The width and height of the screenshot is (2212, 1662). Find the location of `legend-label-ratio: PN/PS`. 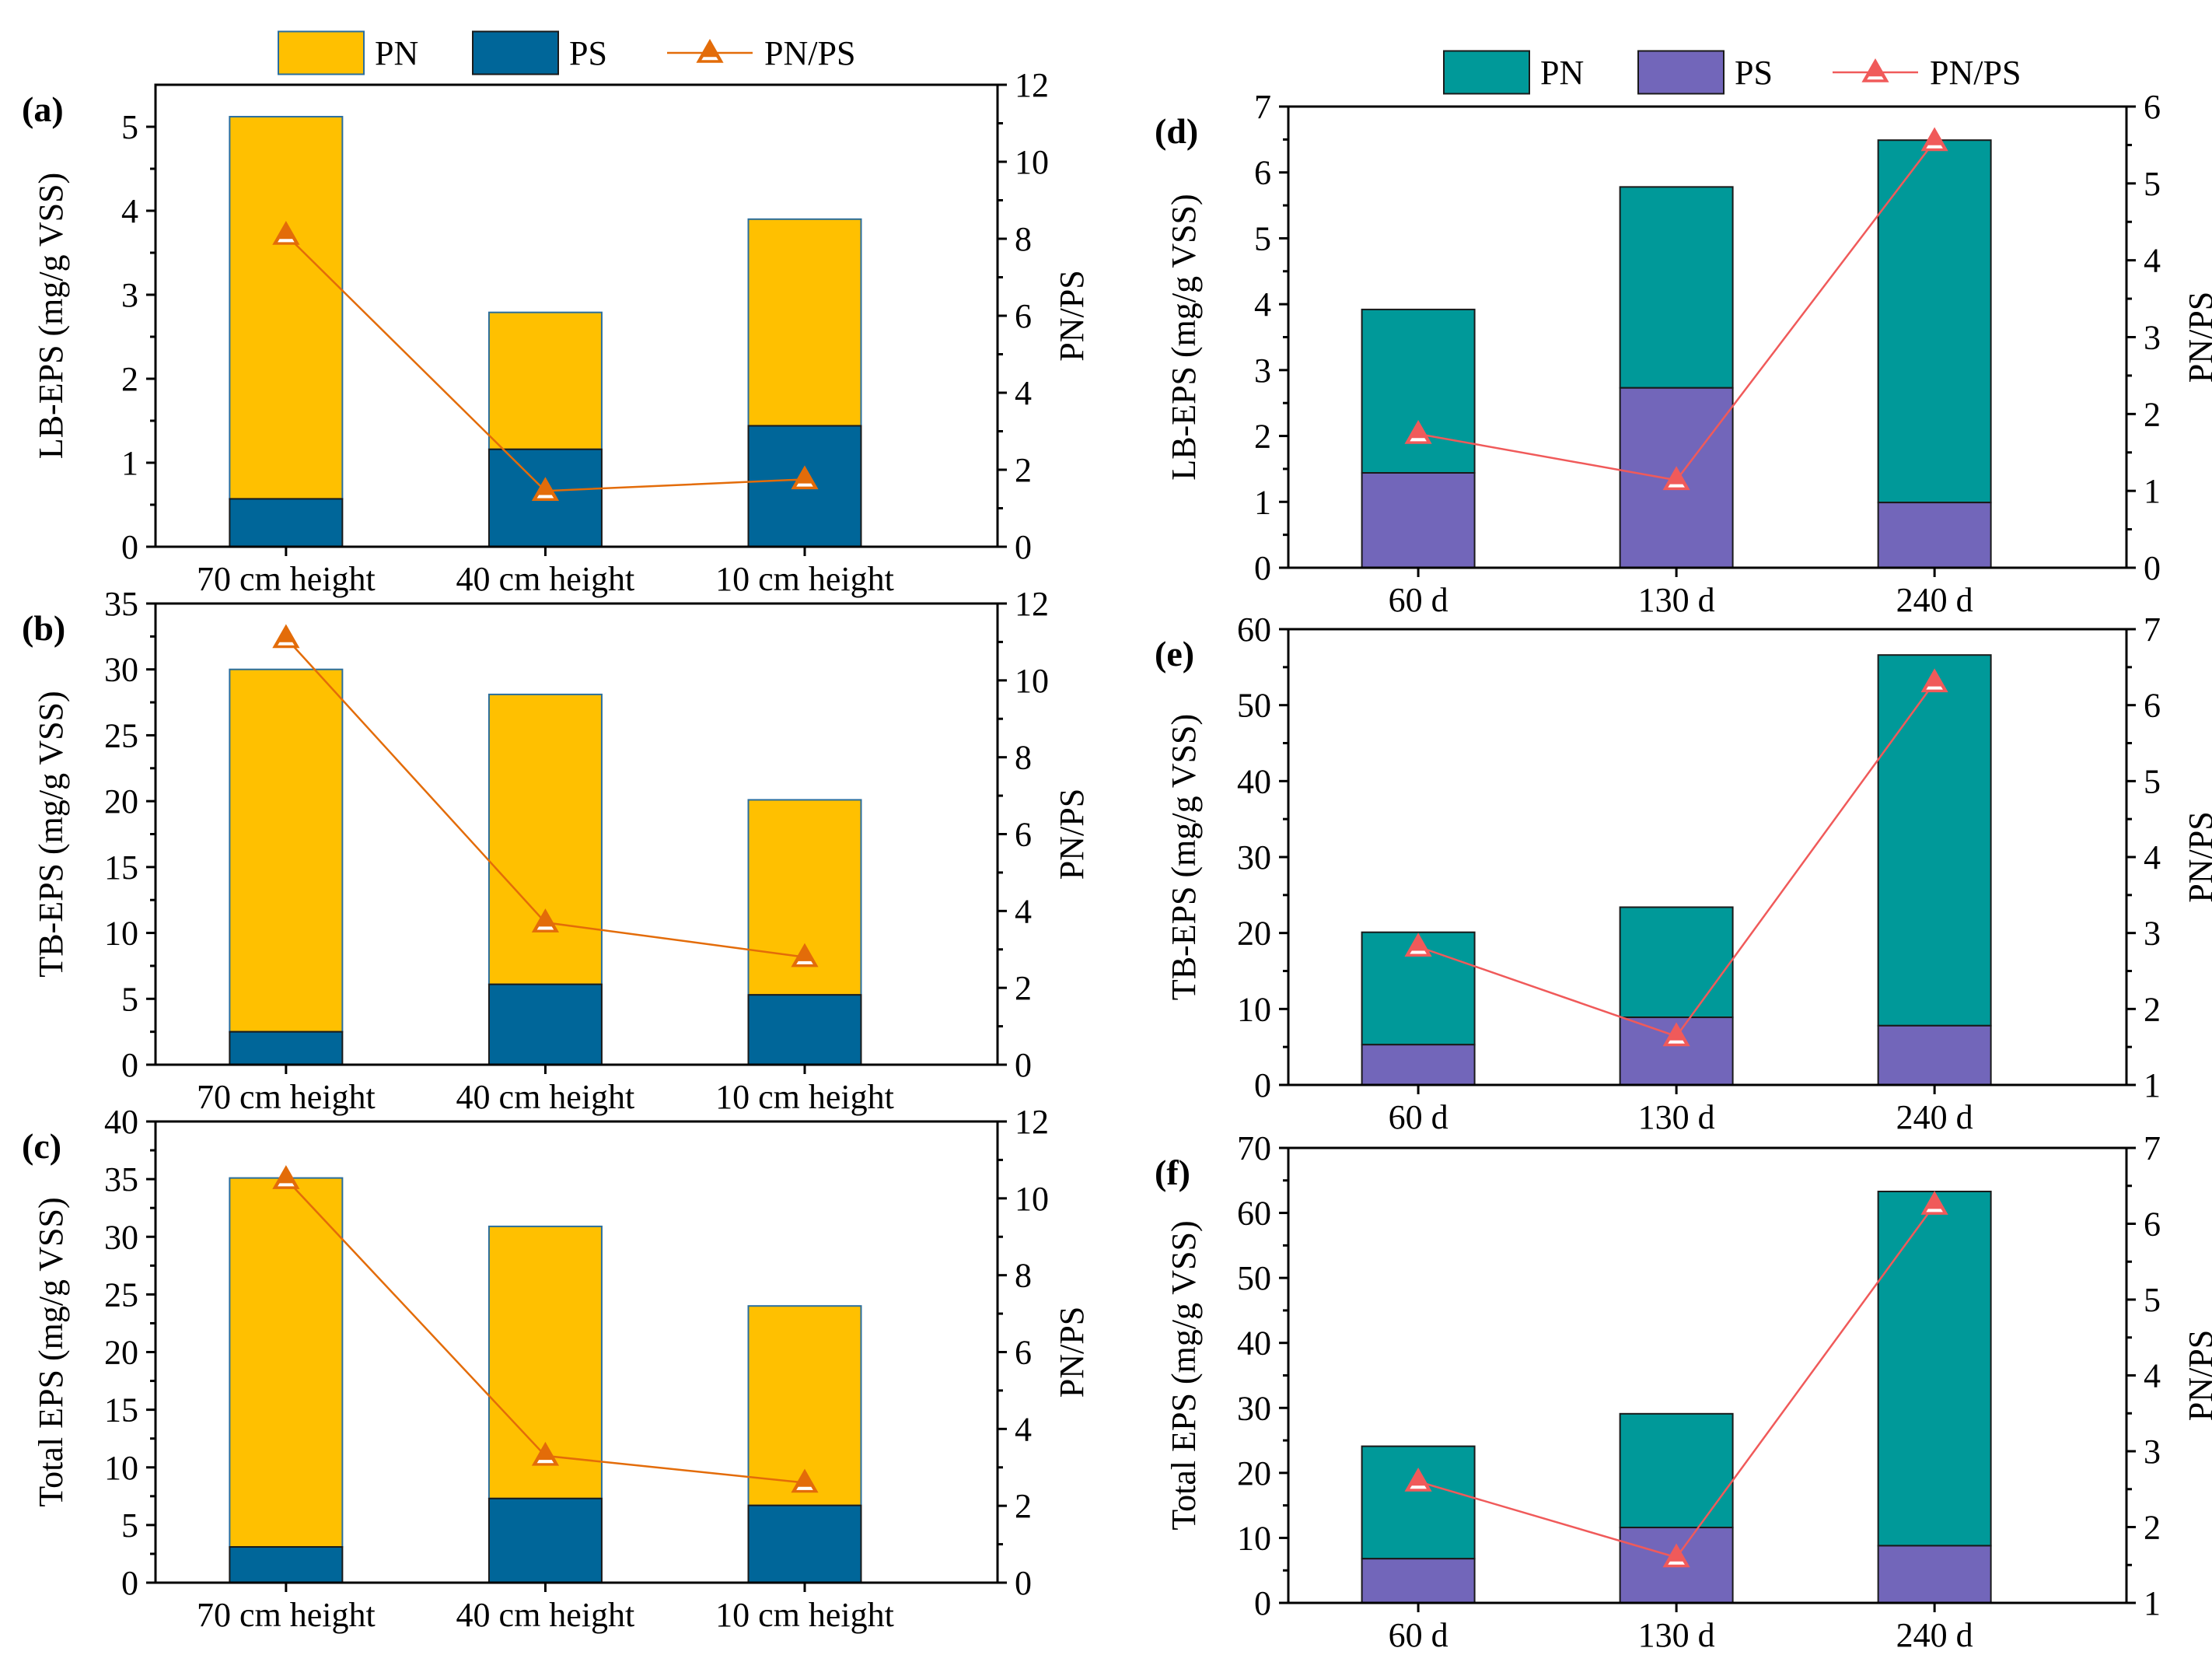

legend-label-ratio: PN/PS is located at coordinates (809, 53).